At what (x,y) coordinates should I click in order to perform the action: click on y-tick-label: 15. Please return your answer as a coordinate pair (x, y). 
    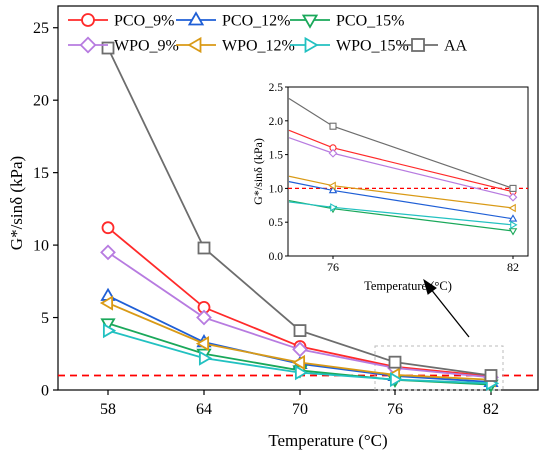
    Looking at the image, I should click on (41, 173).